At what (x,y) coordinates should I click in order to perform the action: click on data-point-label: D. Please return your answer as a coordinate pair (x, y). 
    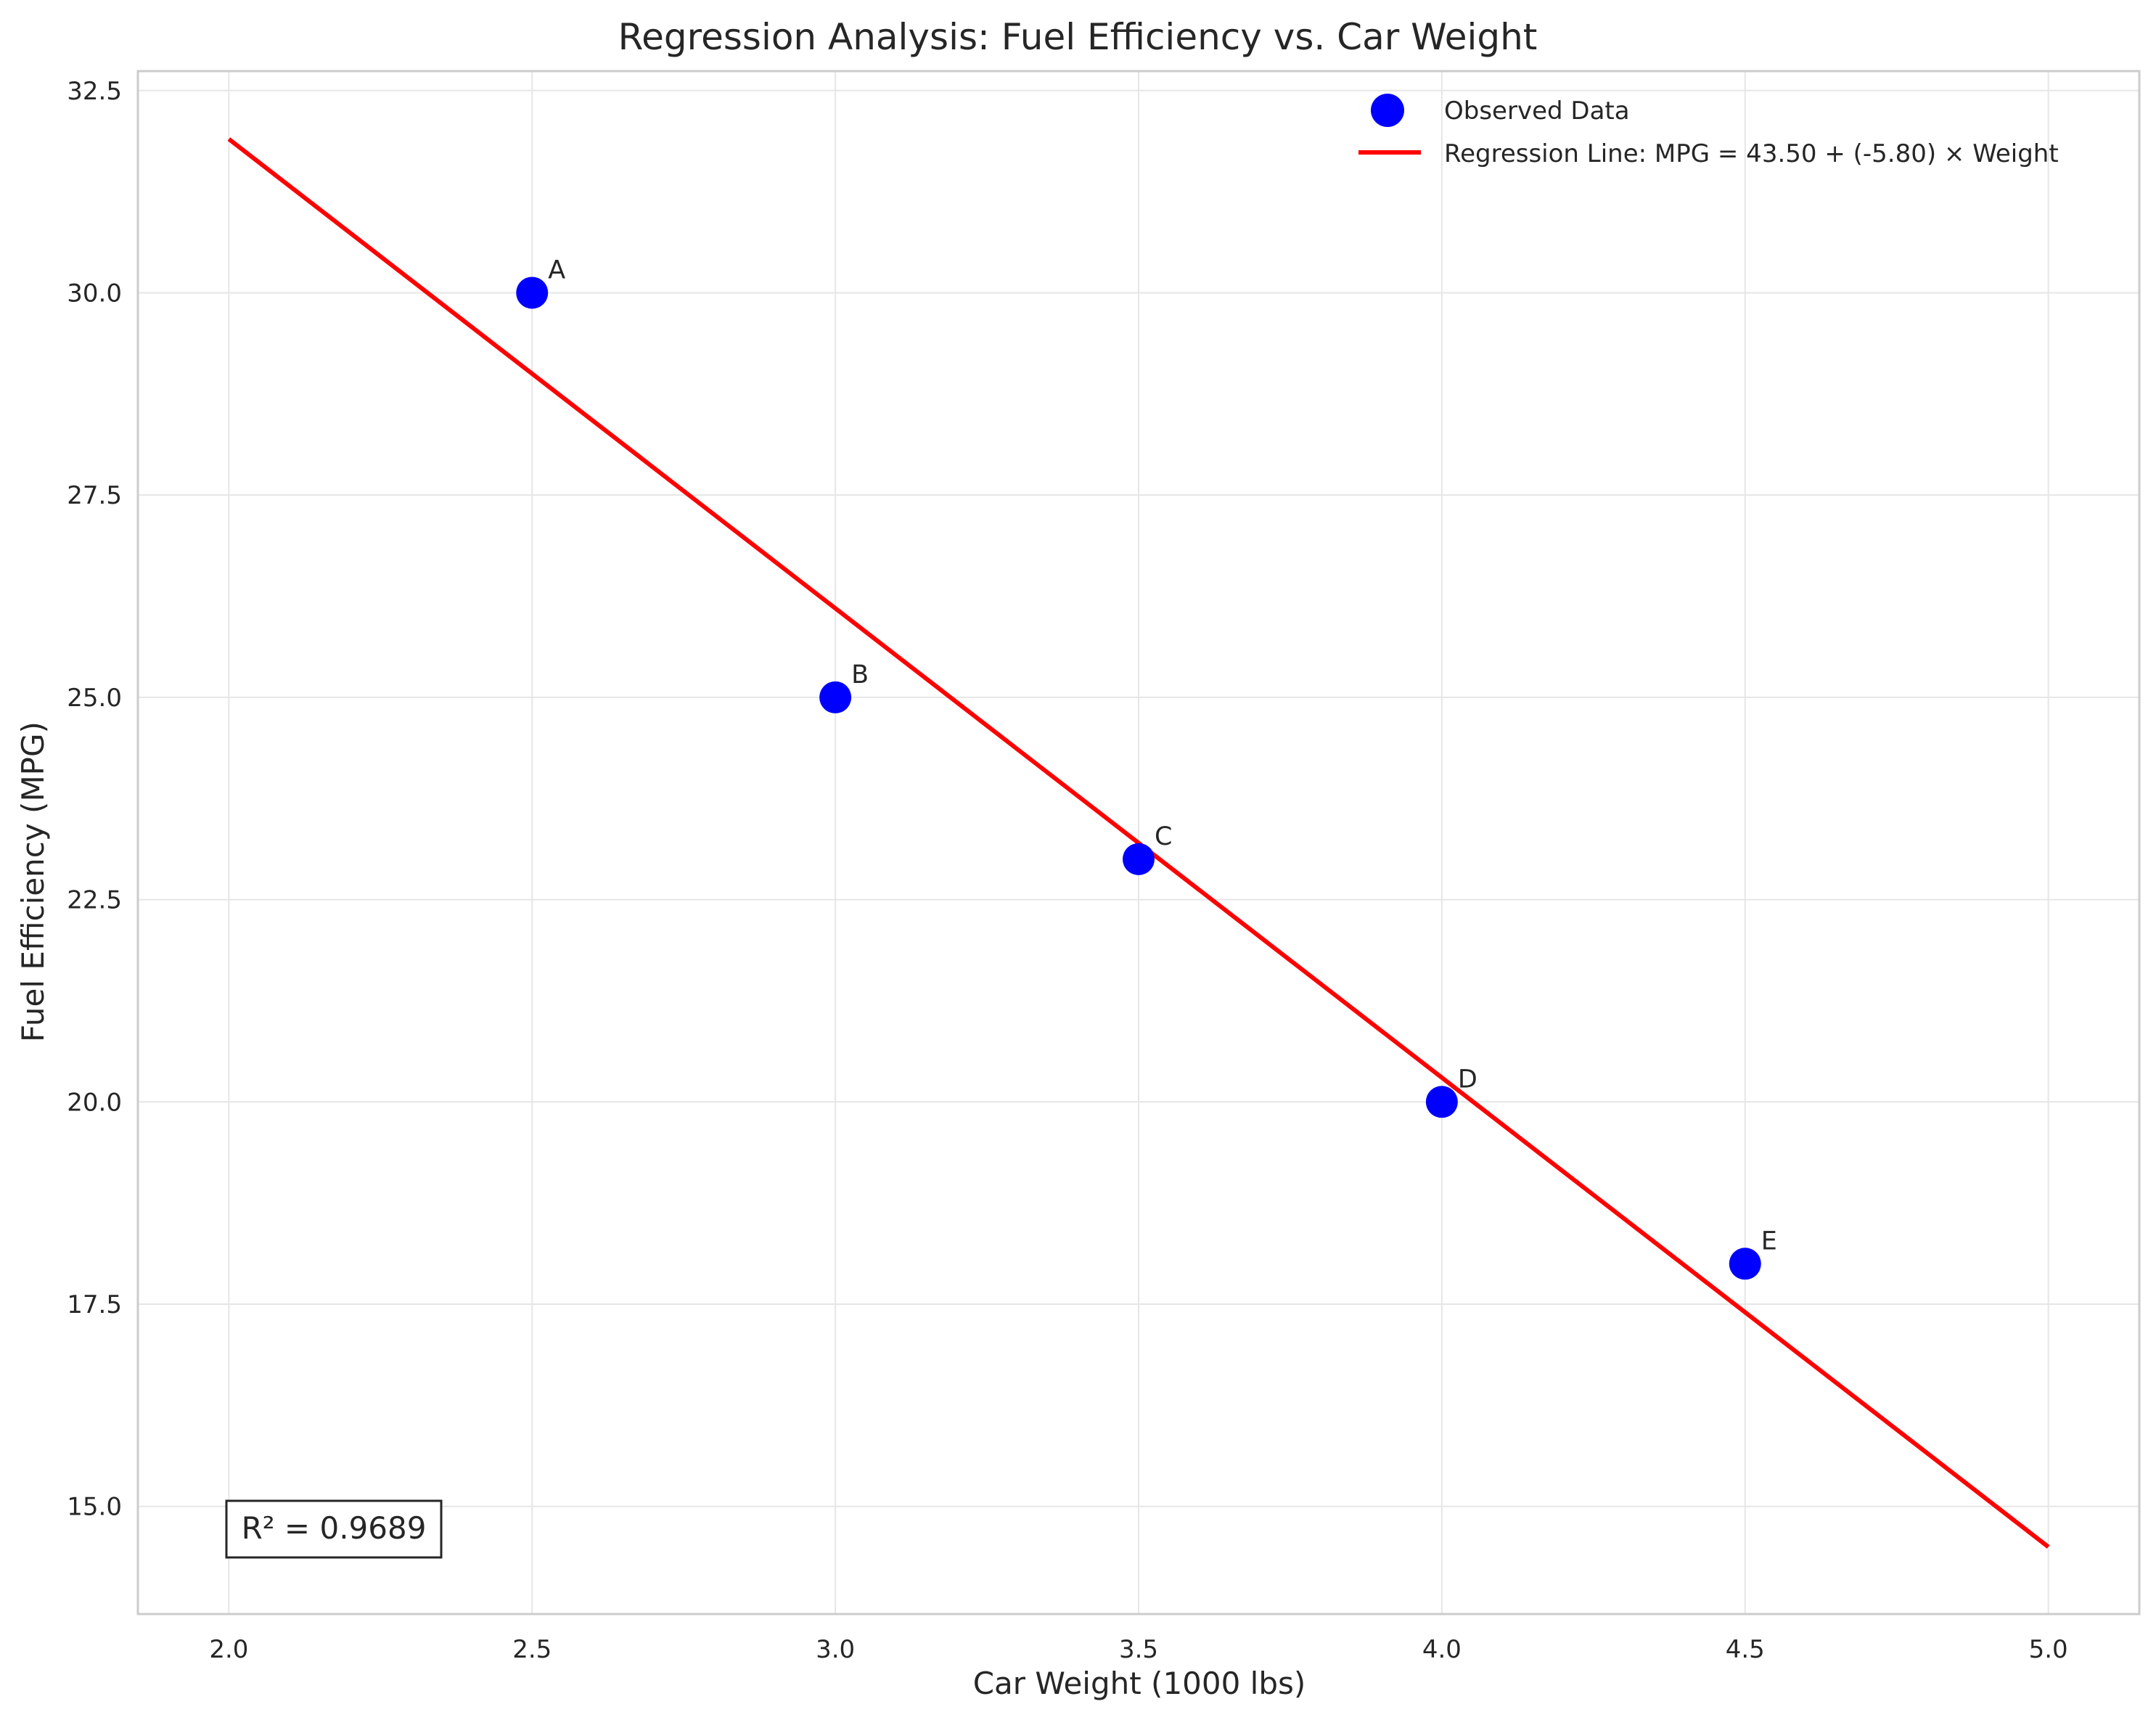
    Looking at the image, I should click on (1467, 1079).